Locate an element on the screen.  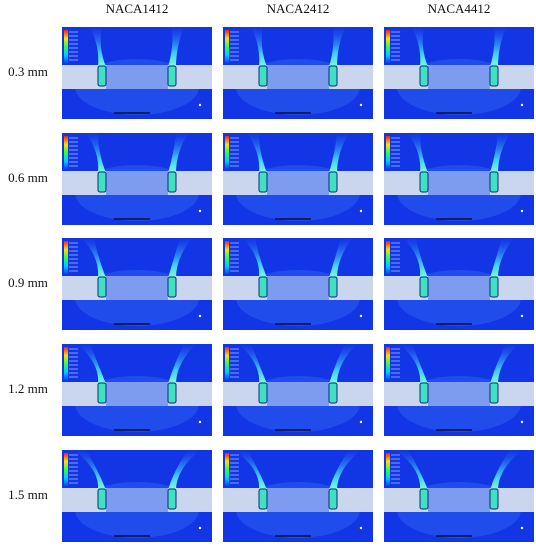
row-label: 0.3 mm is located at coordinates (28, 71).